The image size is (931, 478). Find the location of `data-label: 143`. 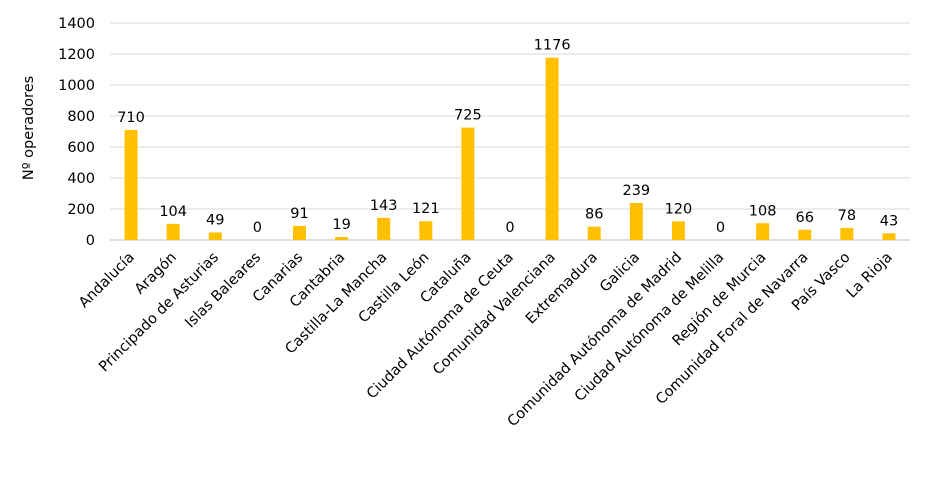

data-label: 143 is located at coordinates (384, 206).